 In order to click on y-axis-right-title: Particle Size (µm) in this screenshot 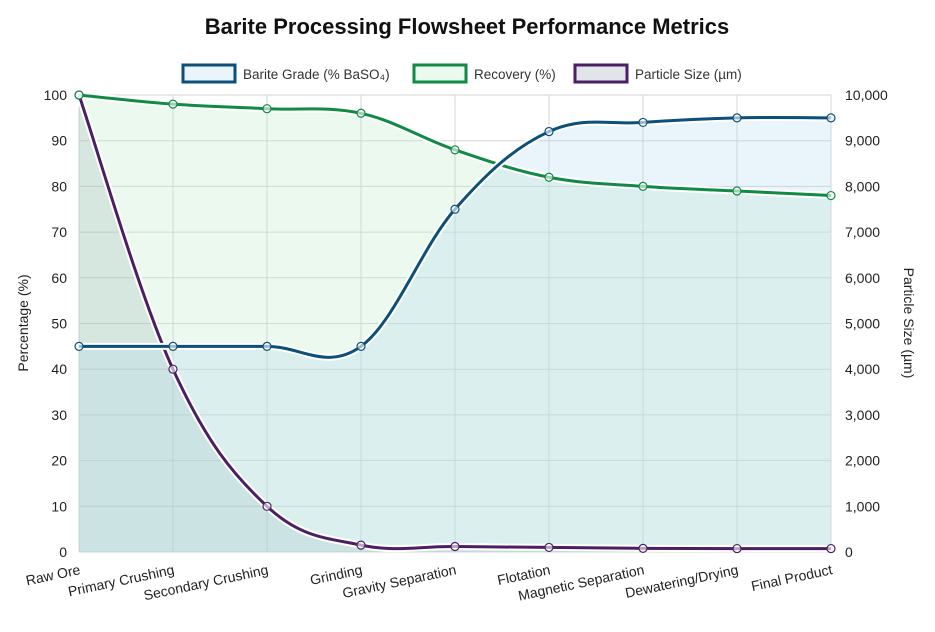, I will do `click(909, 323)`.